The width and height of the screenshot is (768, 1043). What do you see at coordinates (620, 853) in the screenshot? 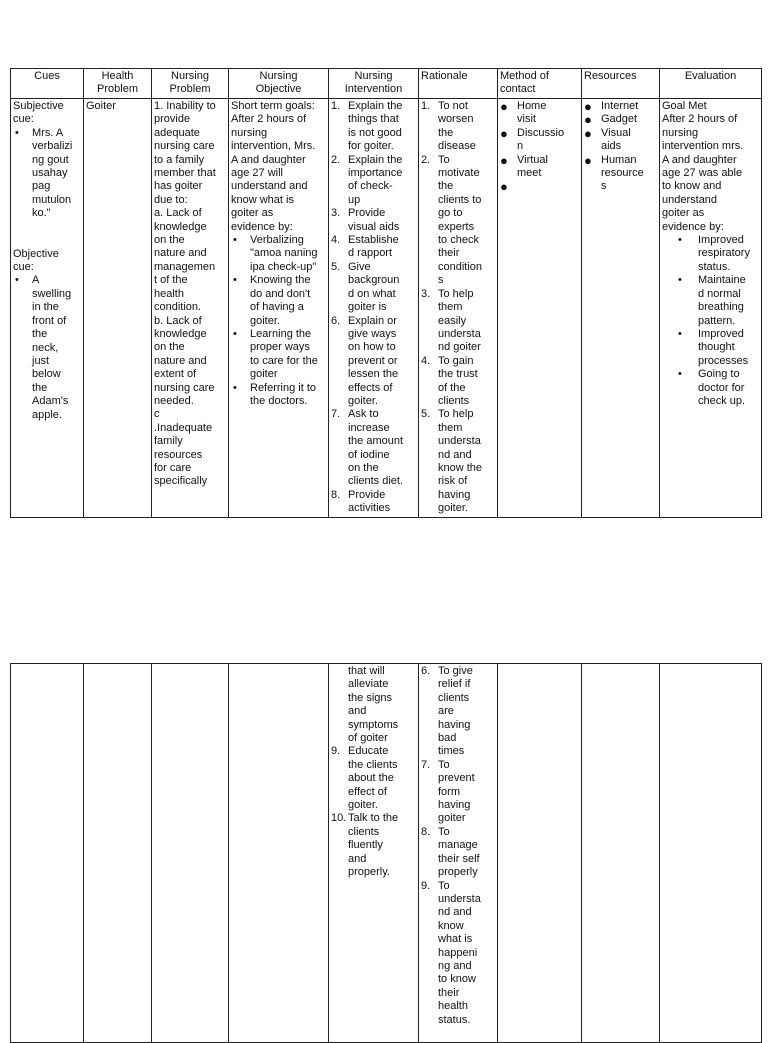
I see `resources-cell` at bounding box center [620, 853].